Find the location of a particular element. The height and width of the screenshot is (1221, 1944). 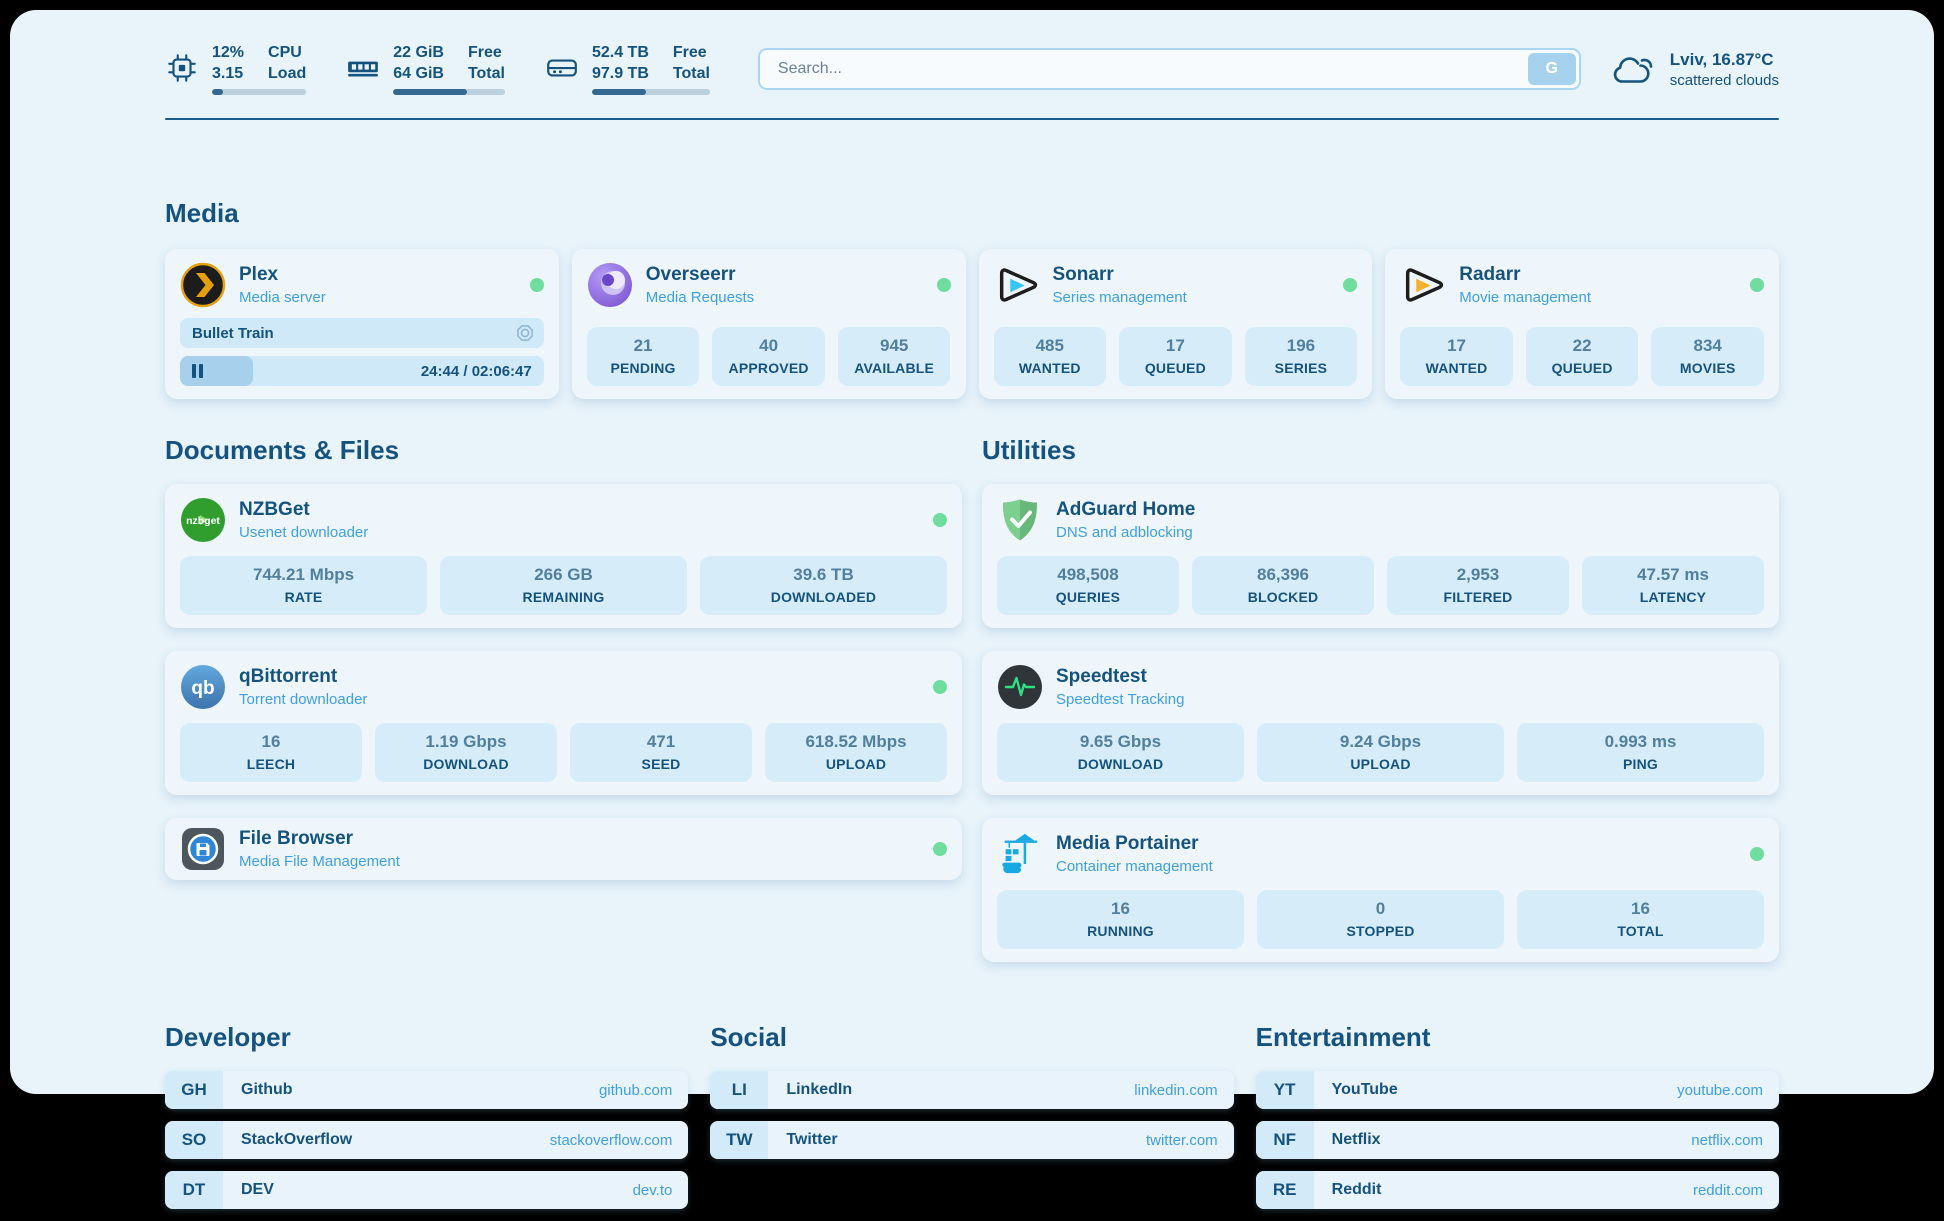

plex-icon is located at coordinates (203, 285).